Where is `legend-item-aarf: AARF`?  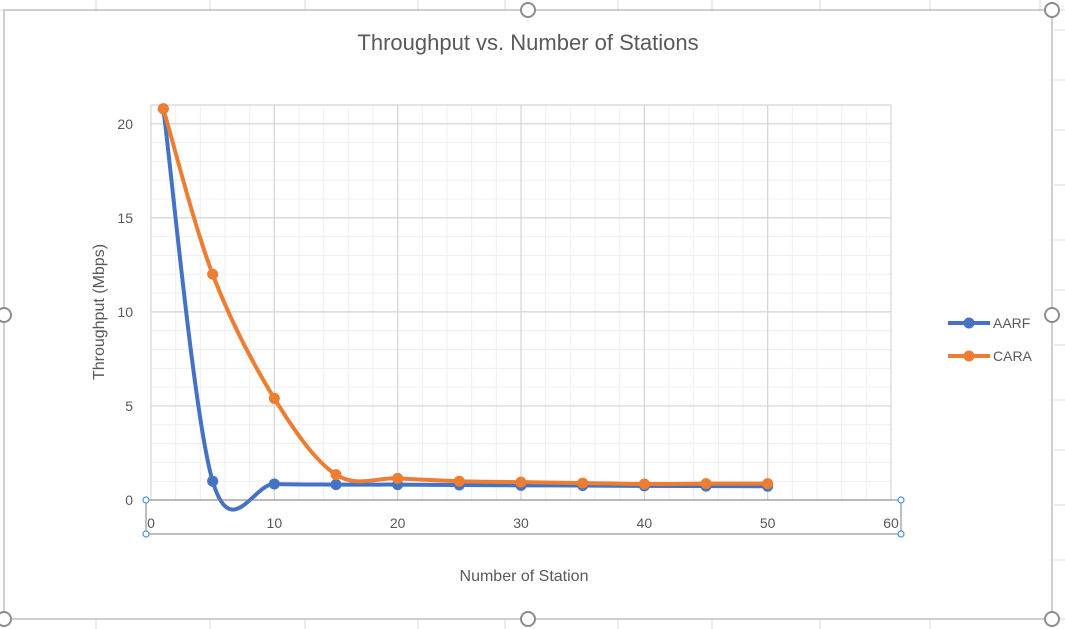
legend-item-aarf: AARF is located at coordinates (989, 323).